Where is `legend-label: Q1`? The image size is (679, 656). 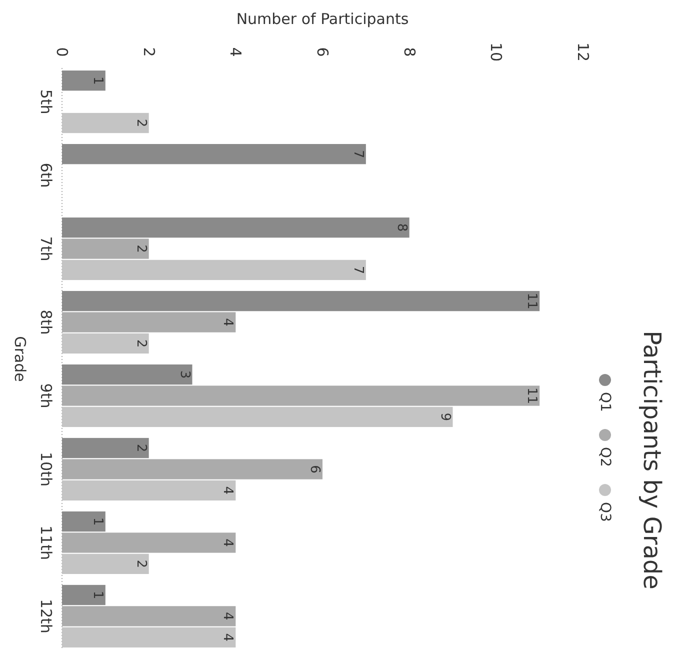
legend-label: Q1 is located at coordinates (605, 402).